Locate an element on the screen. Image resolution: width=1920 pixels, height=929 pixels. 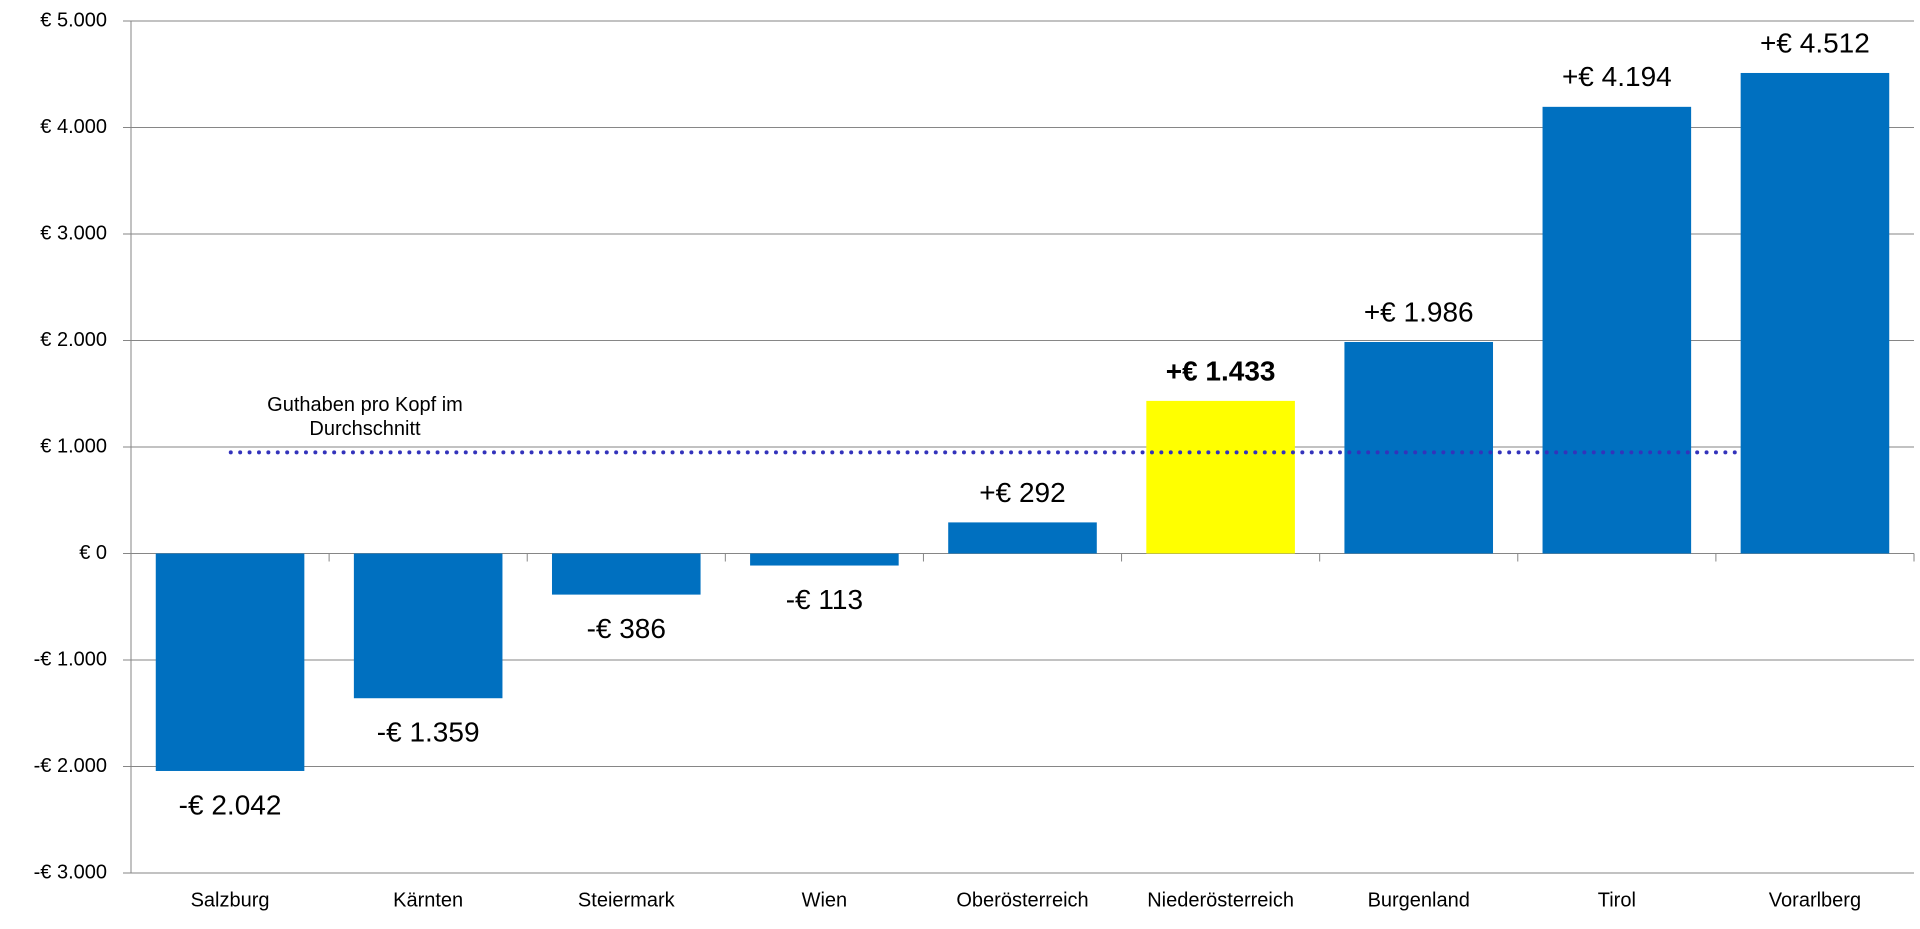
x-tick-label: Vorarlberg is located at coordinates (1815, 900).